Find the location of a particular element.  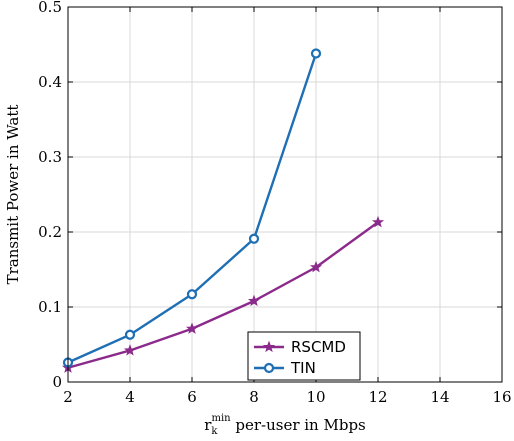

y-axis-label: Transmit Power in Watt is located at coordinates (13, 195).